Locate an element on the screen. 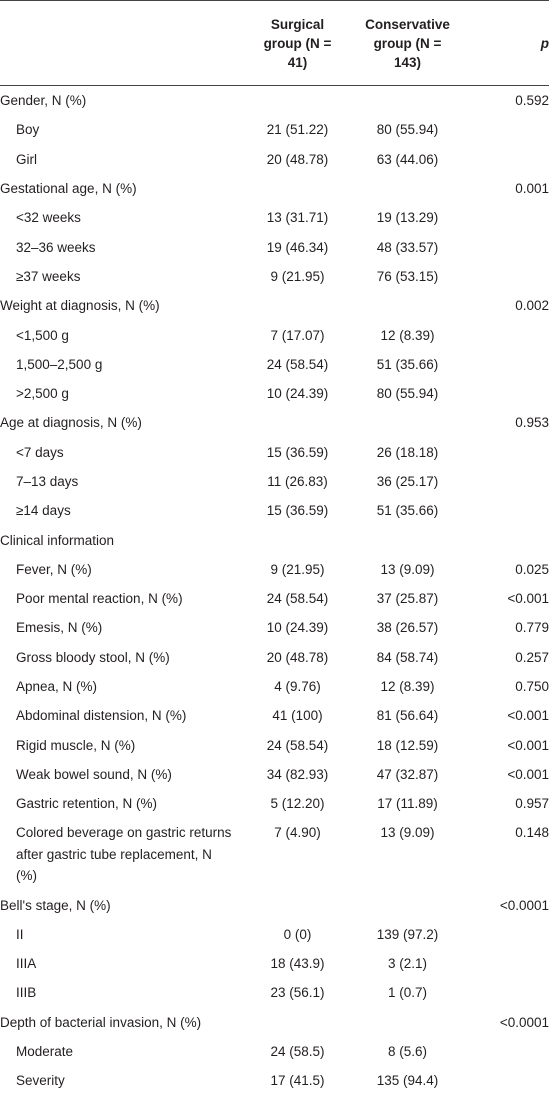 The width and height of the screenshot is (549, 1096). sub-row: <7 days 15 (36.59) 26 (18.18) is located at coordinates (274, 452).